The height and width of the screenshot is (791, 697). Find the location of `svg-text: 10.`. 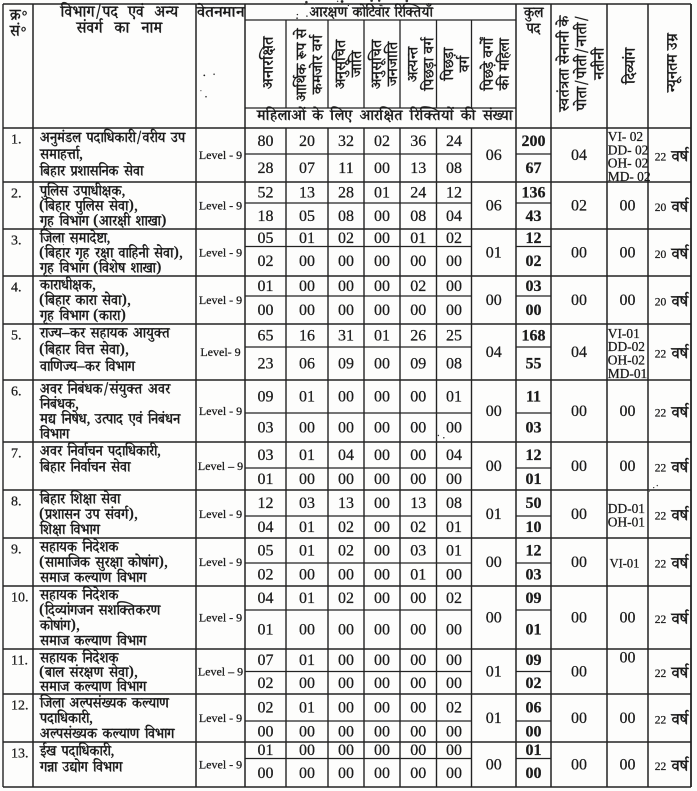

svg-text: 10. is located at coordinates (20, 598).